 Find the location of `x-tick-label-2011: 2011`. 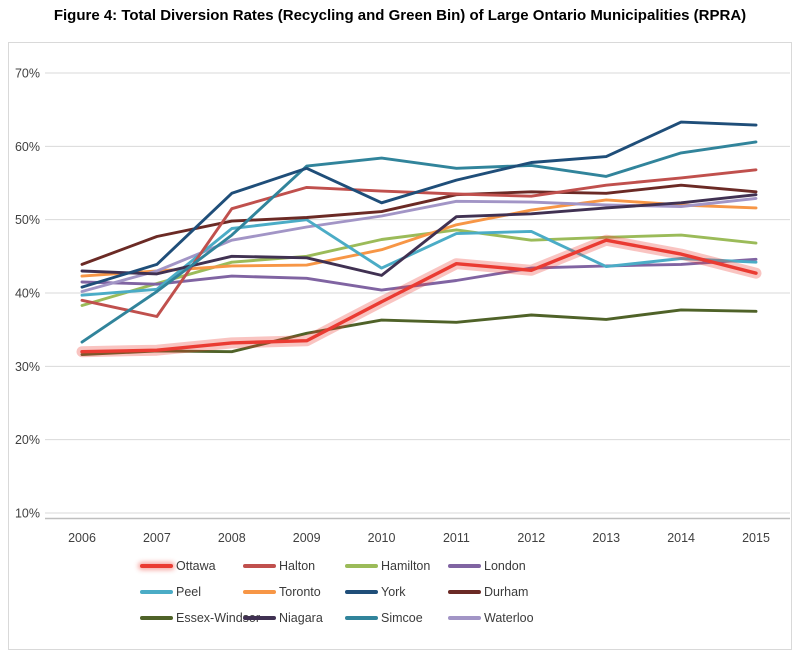

x-tick-label-2011: 2011 is located at coordinates (456, 538).